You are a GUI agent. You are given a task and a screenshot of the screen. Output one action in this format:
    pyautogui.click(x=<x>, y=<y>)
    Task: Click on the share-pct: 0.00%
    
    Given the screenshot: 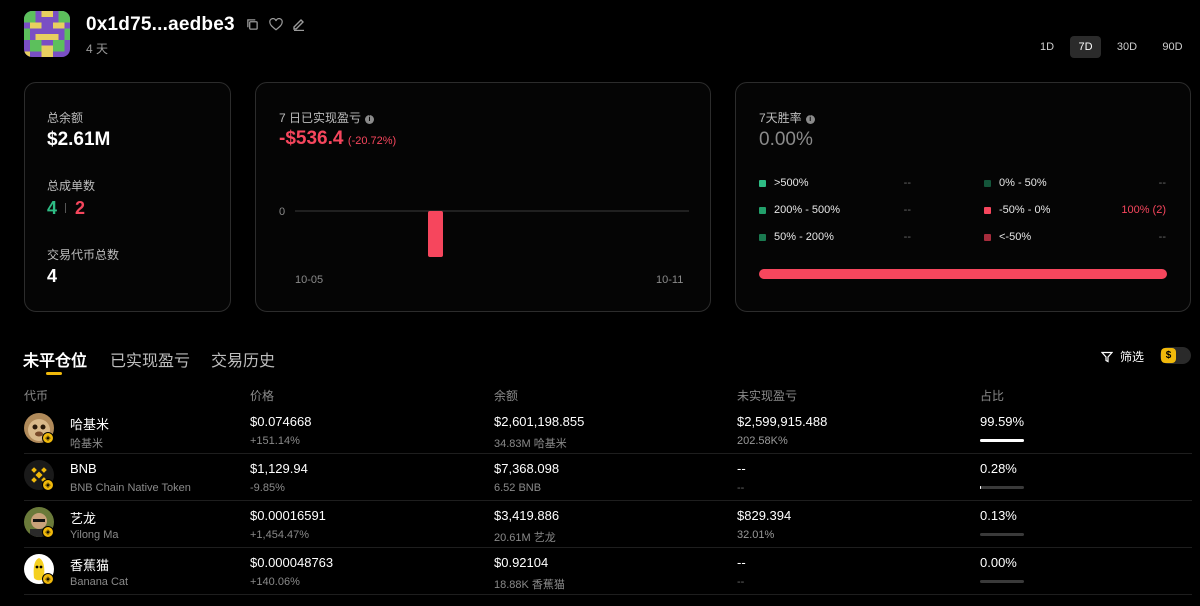 What is the action you would take?
    pyautogui.click(x=998, y=562)
    